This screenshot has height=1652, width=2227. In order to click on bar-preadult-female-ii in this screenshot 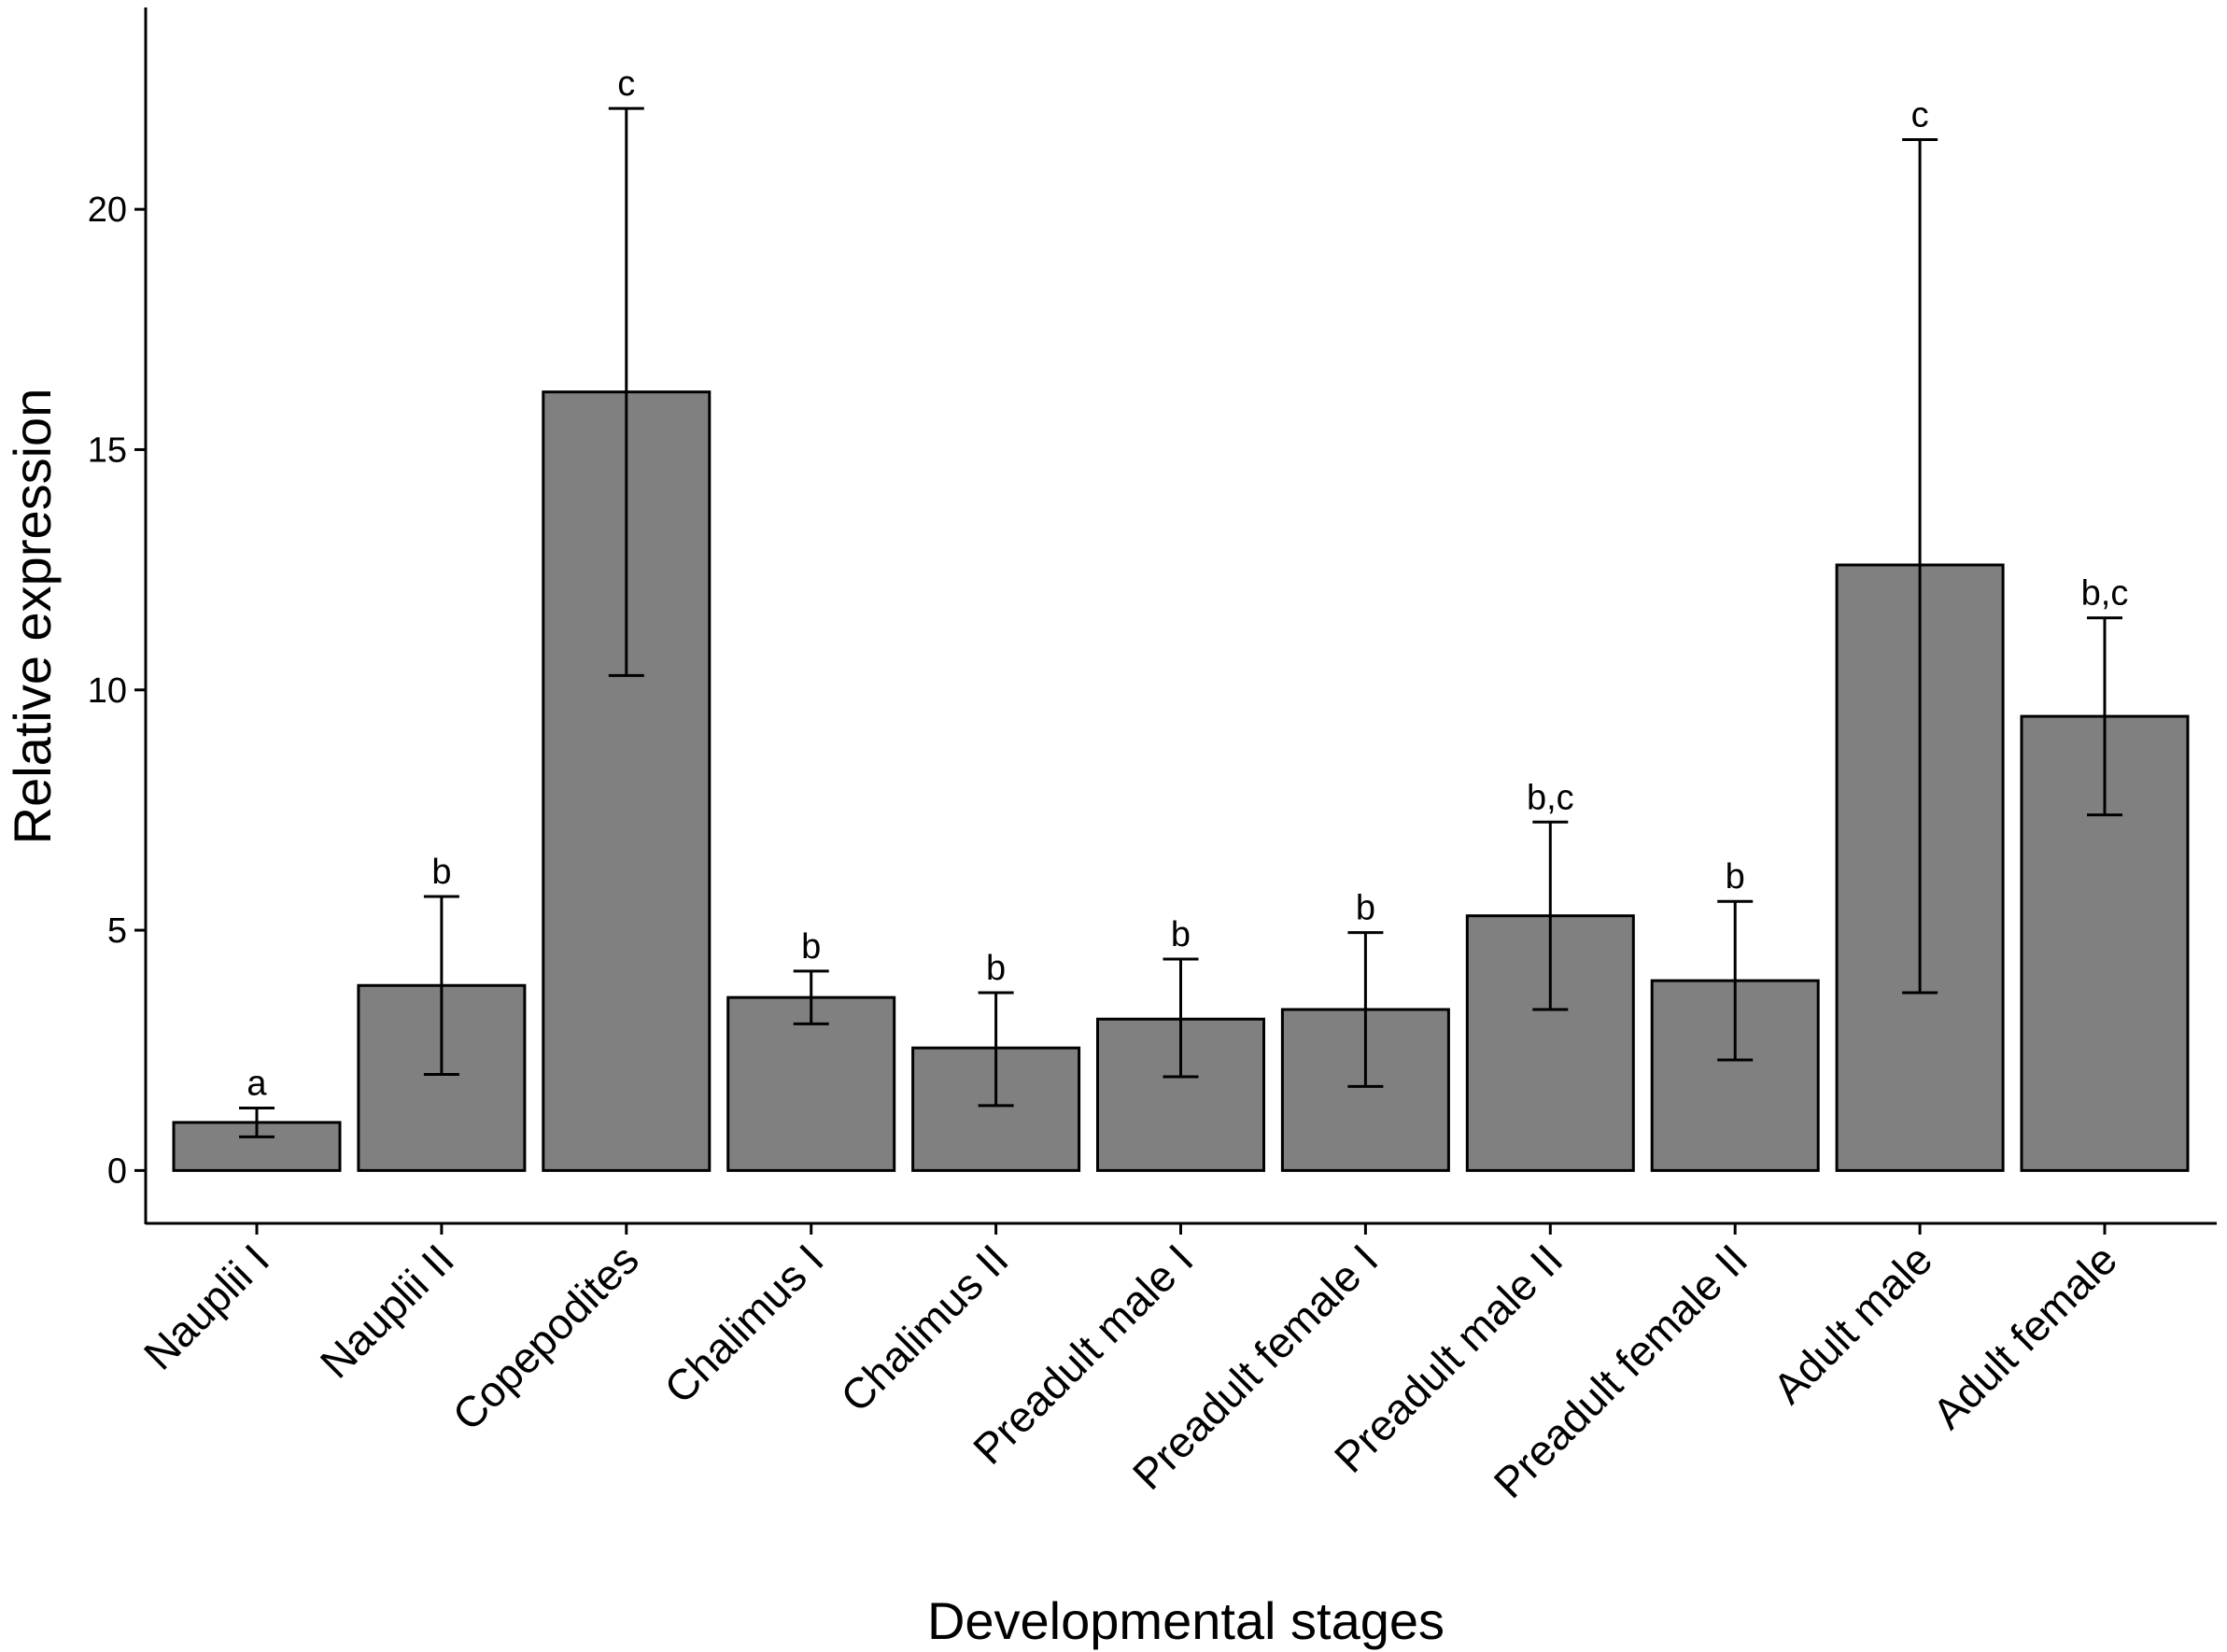, I will do `click(1735, 1075)`.